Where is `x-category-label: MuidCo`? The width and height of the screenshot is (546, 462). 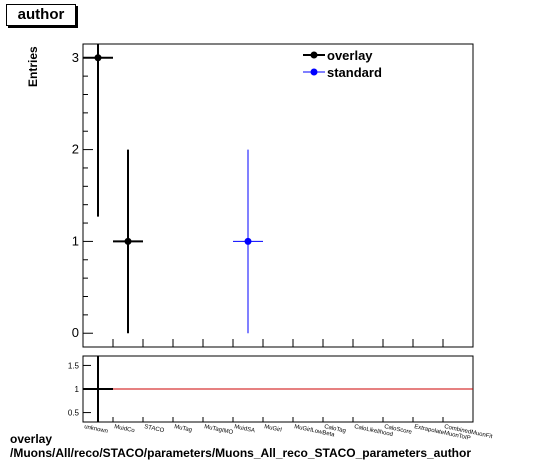 x-category-label: MuidCo is located at coordinates (125, 429).